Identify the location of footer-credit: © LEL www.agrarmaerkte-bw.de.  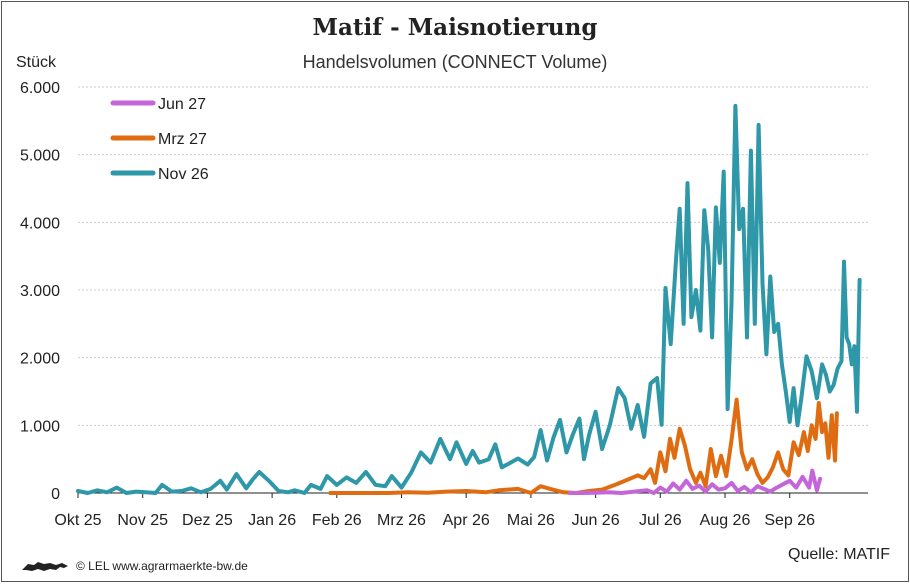
(134, 566).